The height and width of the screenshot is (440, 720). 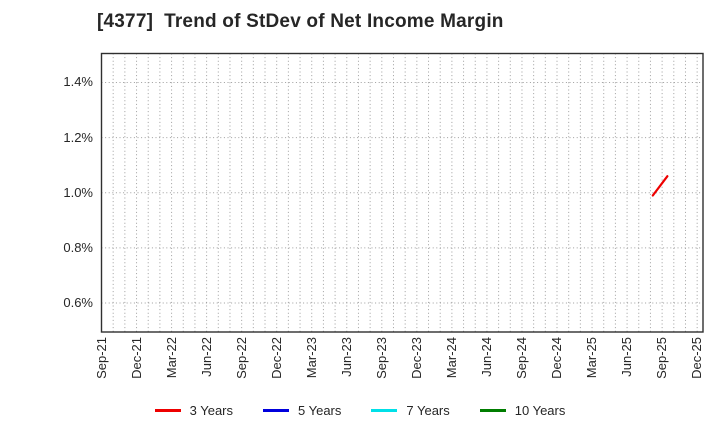 I want to click on x-tick-label: Dec-25, so click(x=697, y=358).